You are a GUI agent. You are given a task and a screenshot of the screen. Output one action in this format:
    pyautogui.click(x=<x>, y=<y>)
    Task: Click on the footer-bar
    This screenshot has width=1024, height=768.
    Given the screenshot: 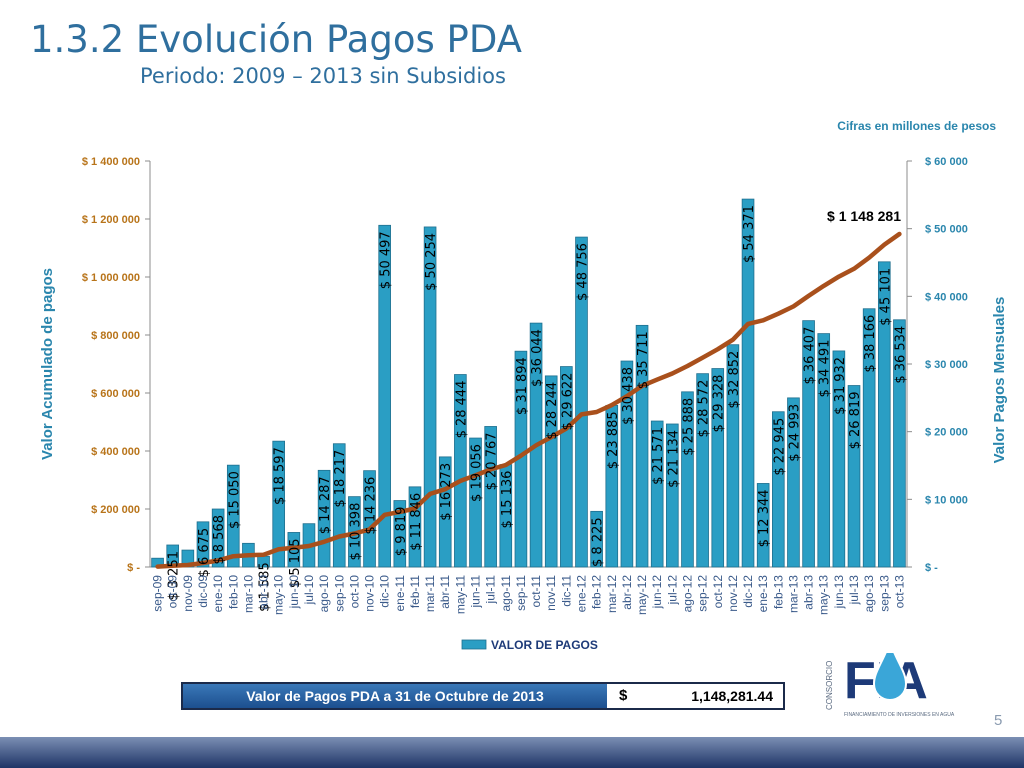 What is the action you would take?
    pyautogui.click(x=512, y=752)
    